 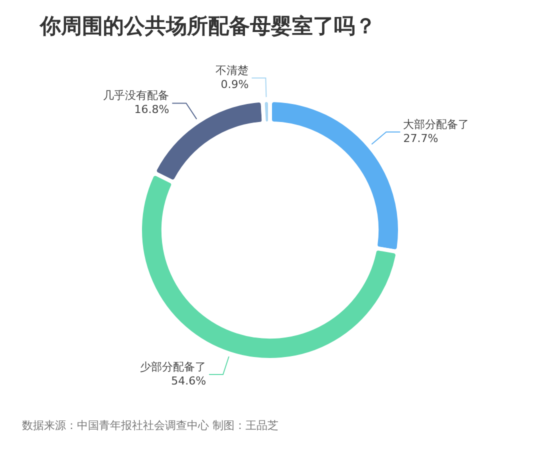 I want to click on slice-label: 几乎没有配备, so click(x=136, y=95).